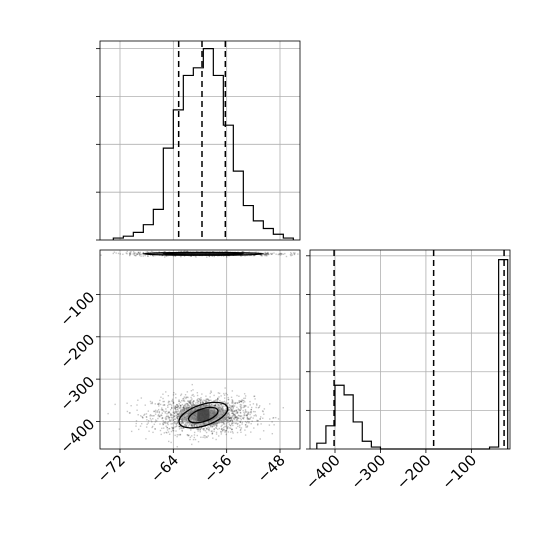 This screenshot has height=550, width=550. What do you see at coordinates (203, 415) in the screenshot?
I see `density-core` at bounding box center [203, 415].